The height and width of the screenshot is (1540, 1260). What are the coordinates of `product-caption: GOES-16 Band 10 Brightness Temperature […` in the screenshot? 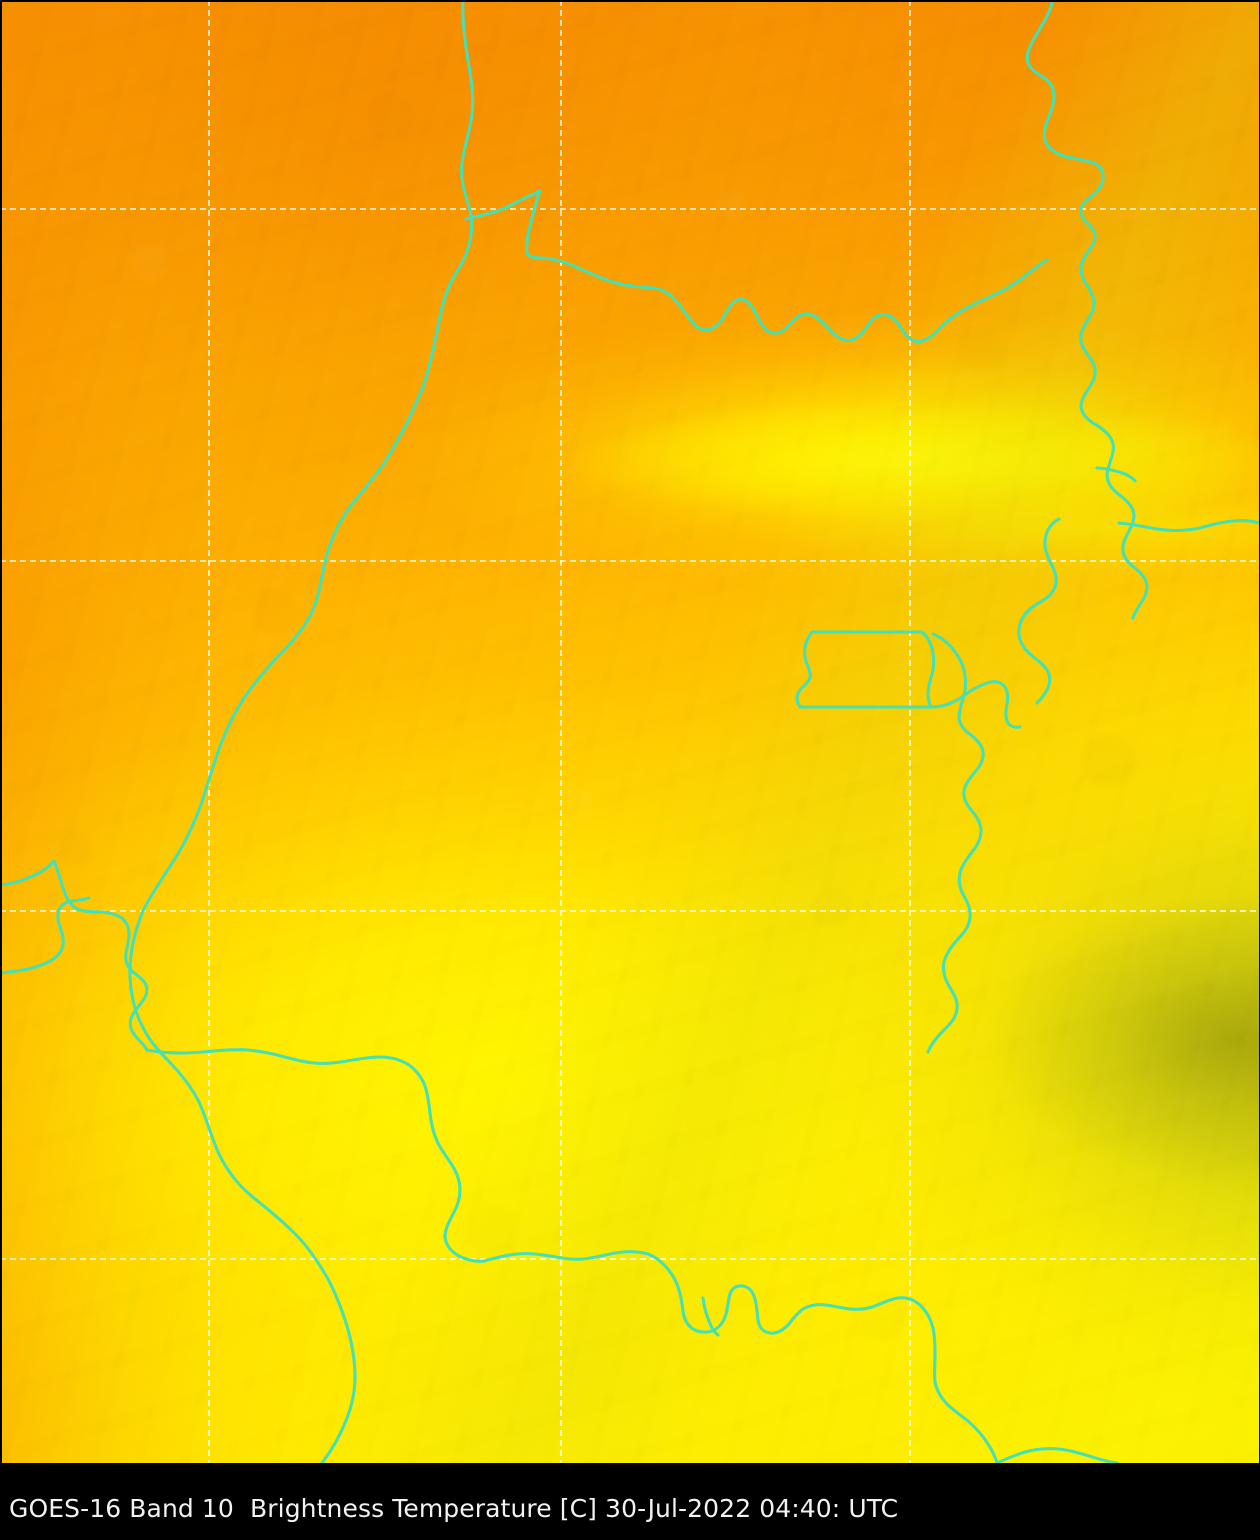 It's located at (454, 1508).